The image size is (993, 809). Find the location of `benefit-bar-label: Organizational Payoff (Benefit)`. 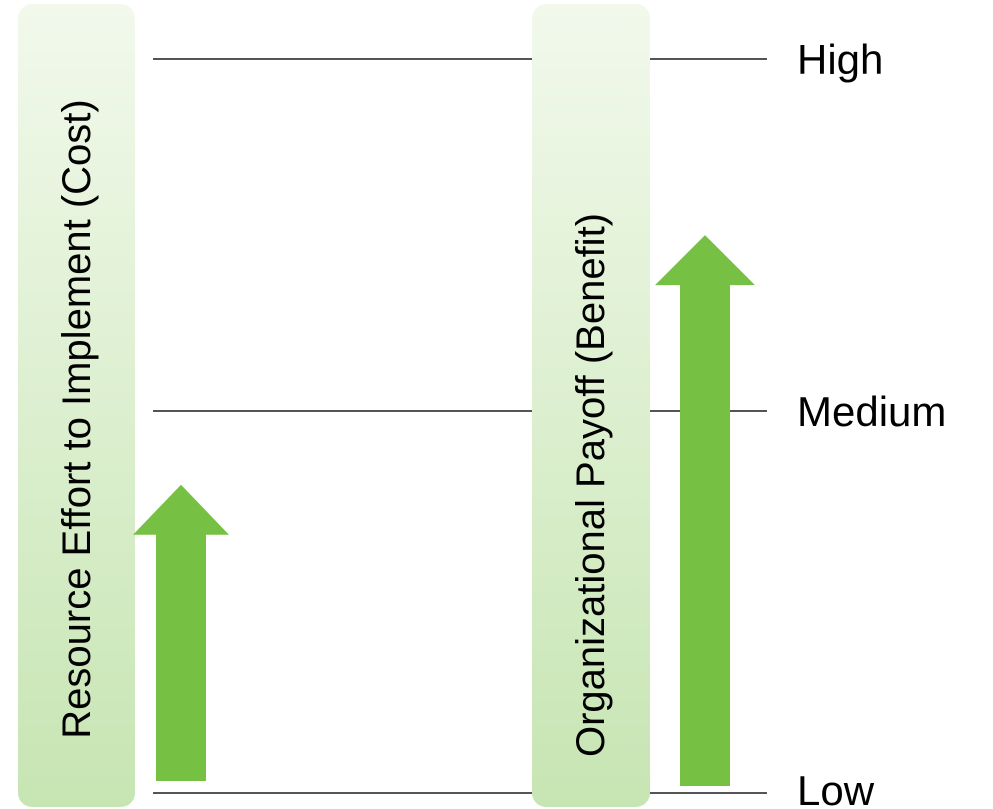

benefit-bar-label: Organizational Payoff (Benefit) is located at coordinates (591, 485).